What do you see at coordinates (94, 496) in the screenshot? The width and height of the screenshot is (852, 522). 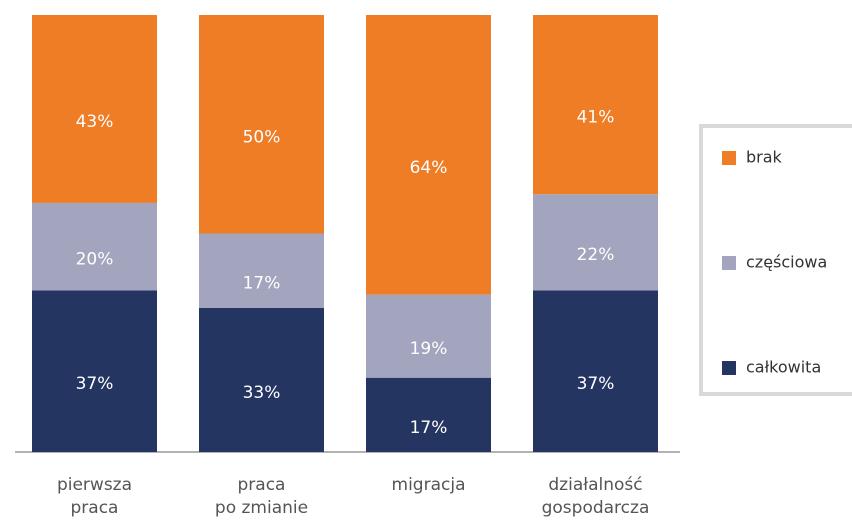 I see `x-tick-label: pierwsza praca` at bounding box center [94, 496].